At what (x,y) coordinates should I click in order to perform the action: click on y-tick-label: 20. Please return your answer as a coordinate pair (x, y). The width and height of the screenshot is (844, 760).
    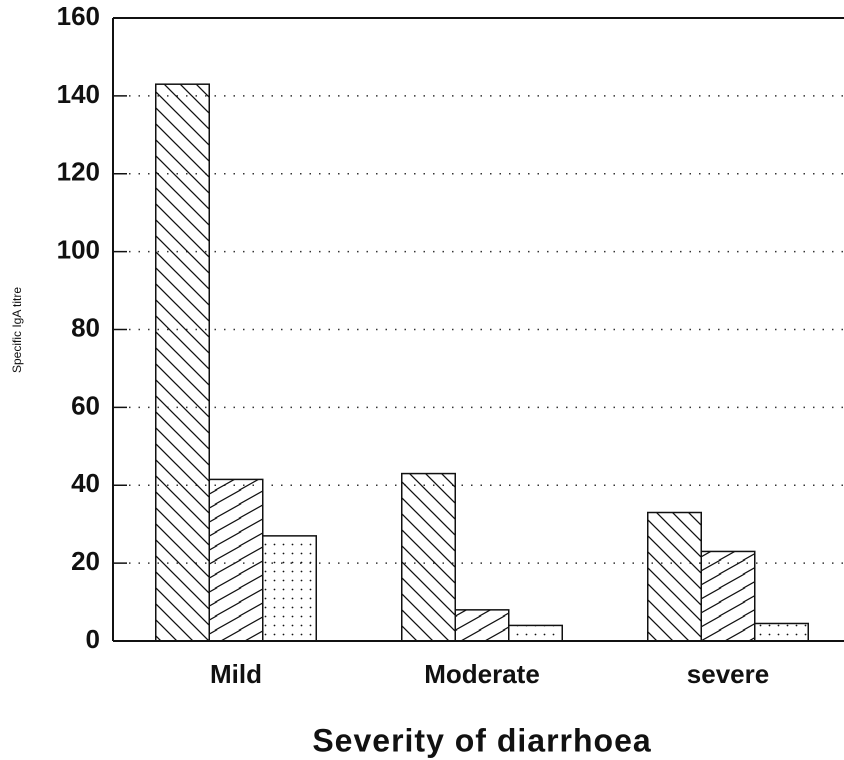
    Looking at the image, I should click on (85, 561).